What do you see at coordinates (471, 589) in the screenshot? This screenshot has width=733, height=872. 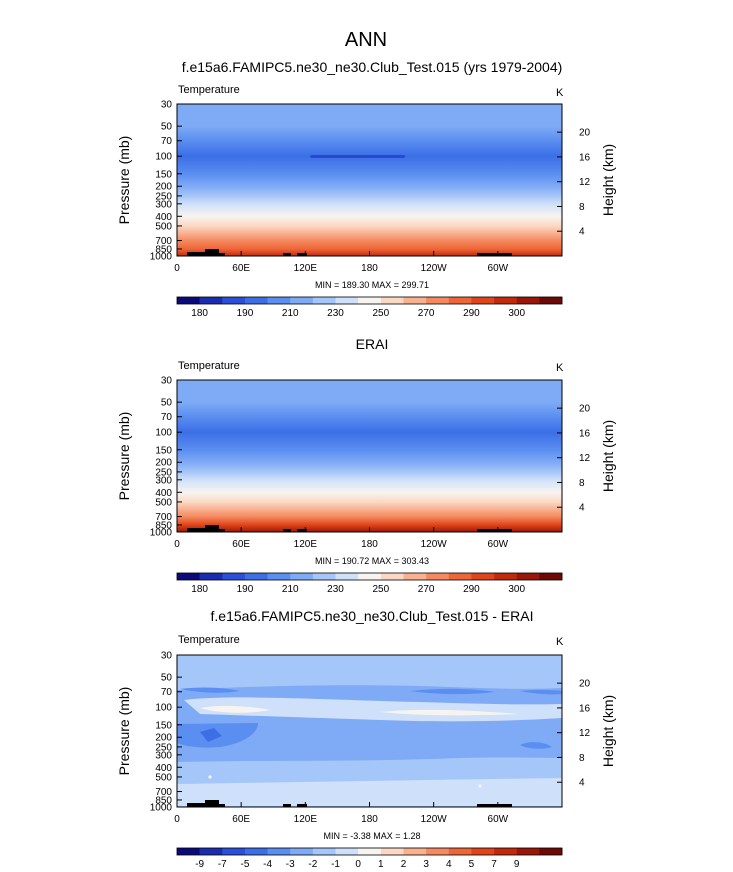 I see `colorbar-label: 290` at bounding box center [471, 589].